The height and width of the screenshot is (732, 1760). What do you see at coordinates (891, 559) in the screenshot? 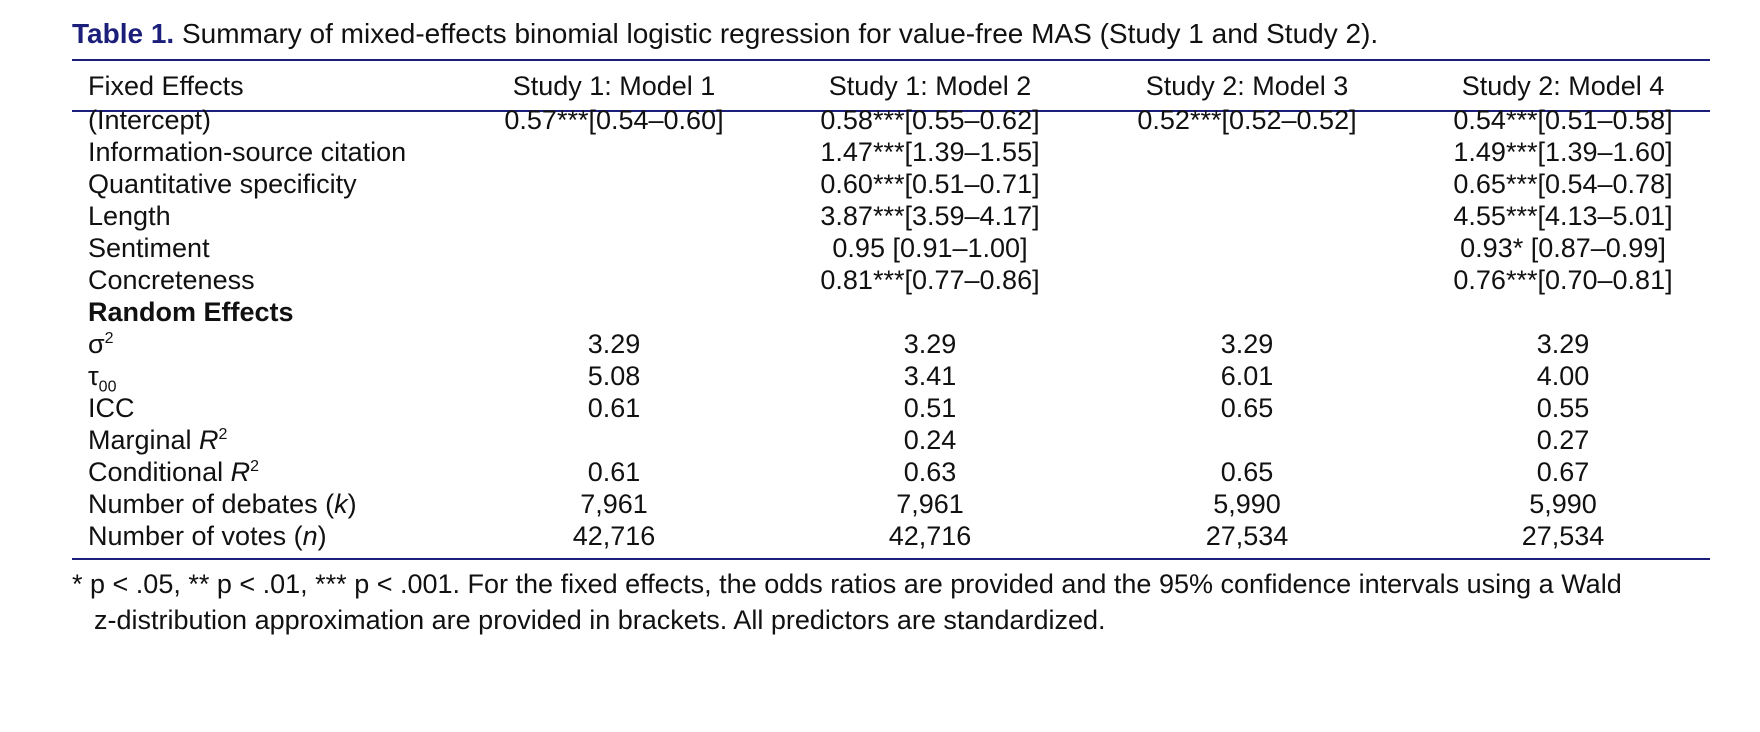
I see `bottom-rule` at bounding box center [891, 559].